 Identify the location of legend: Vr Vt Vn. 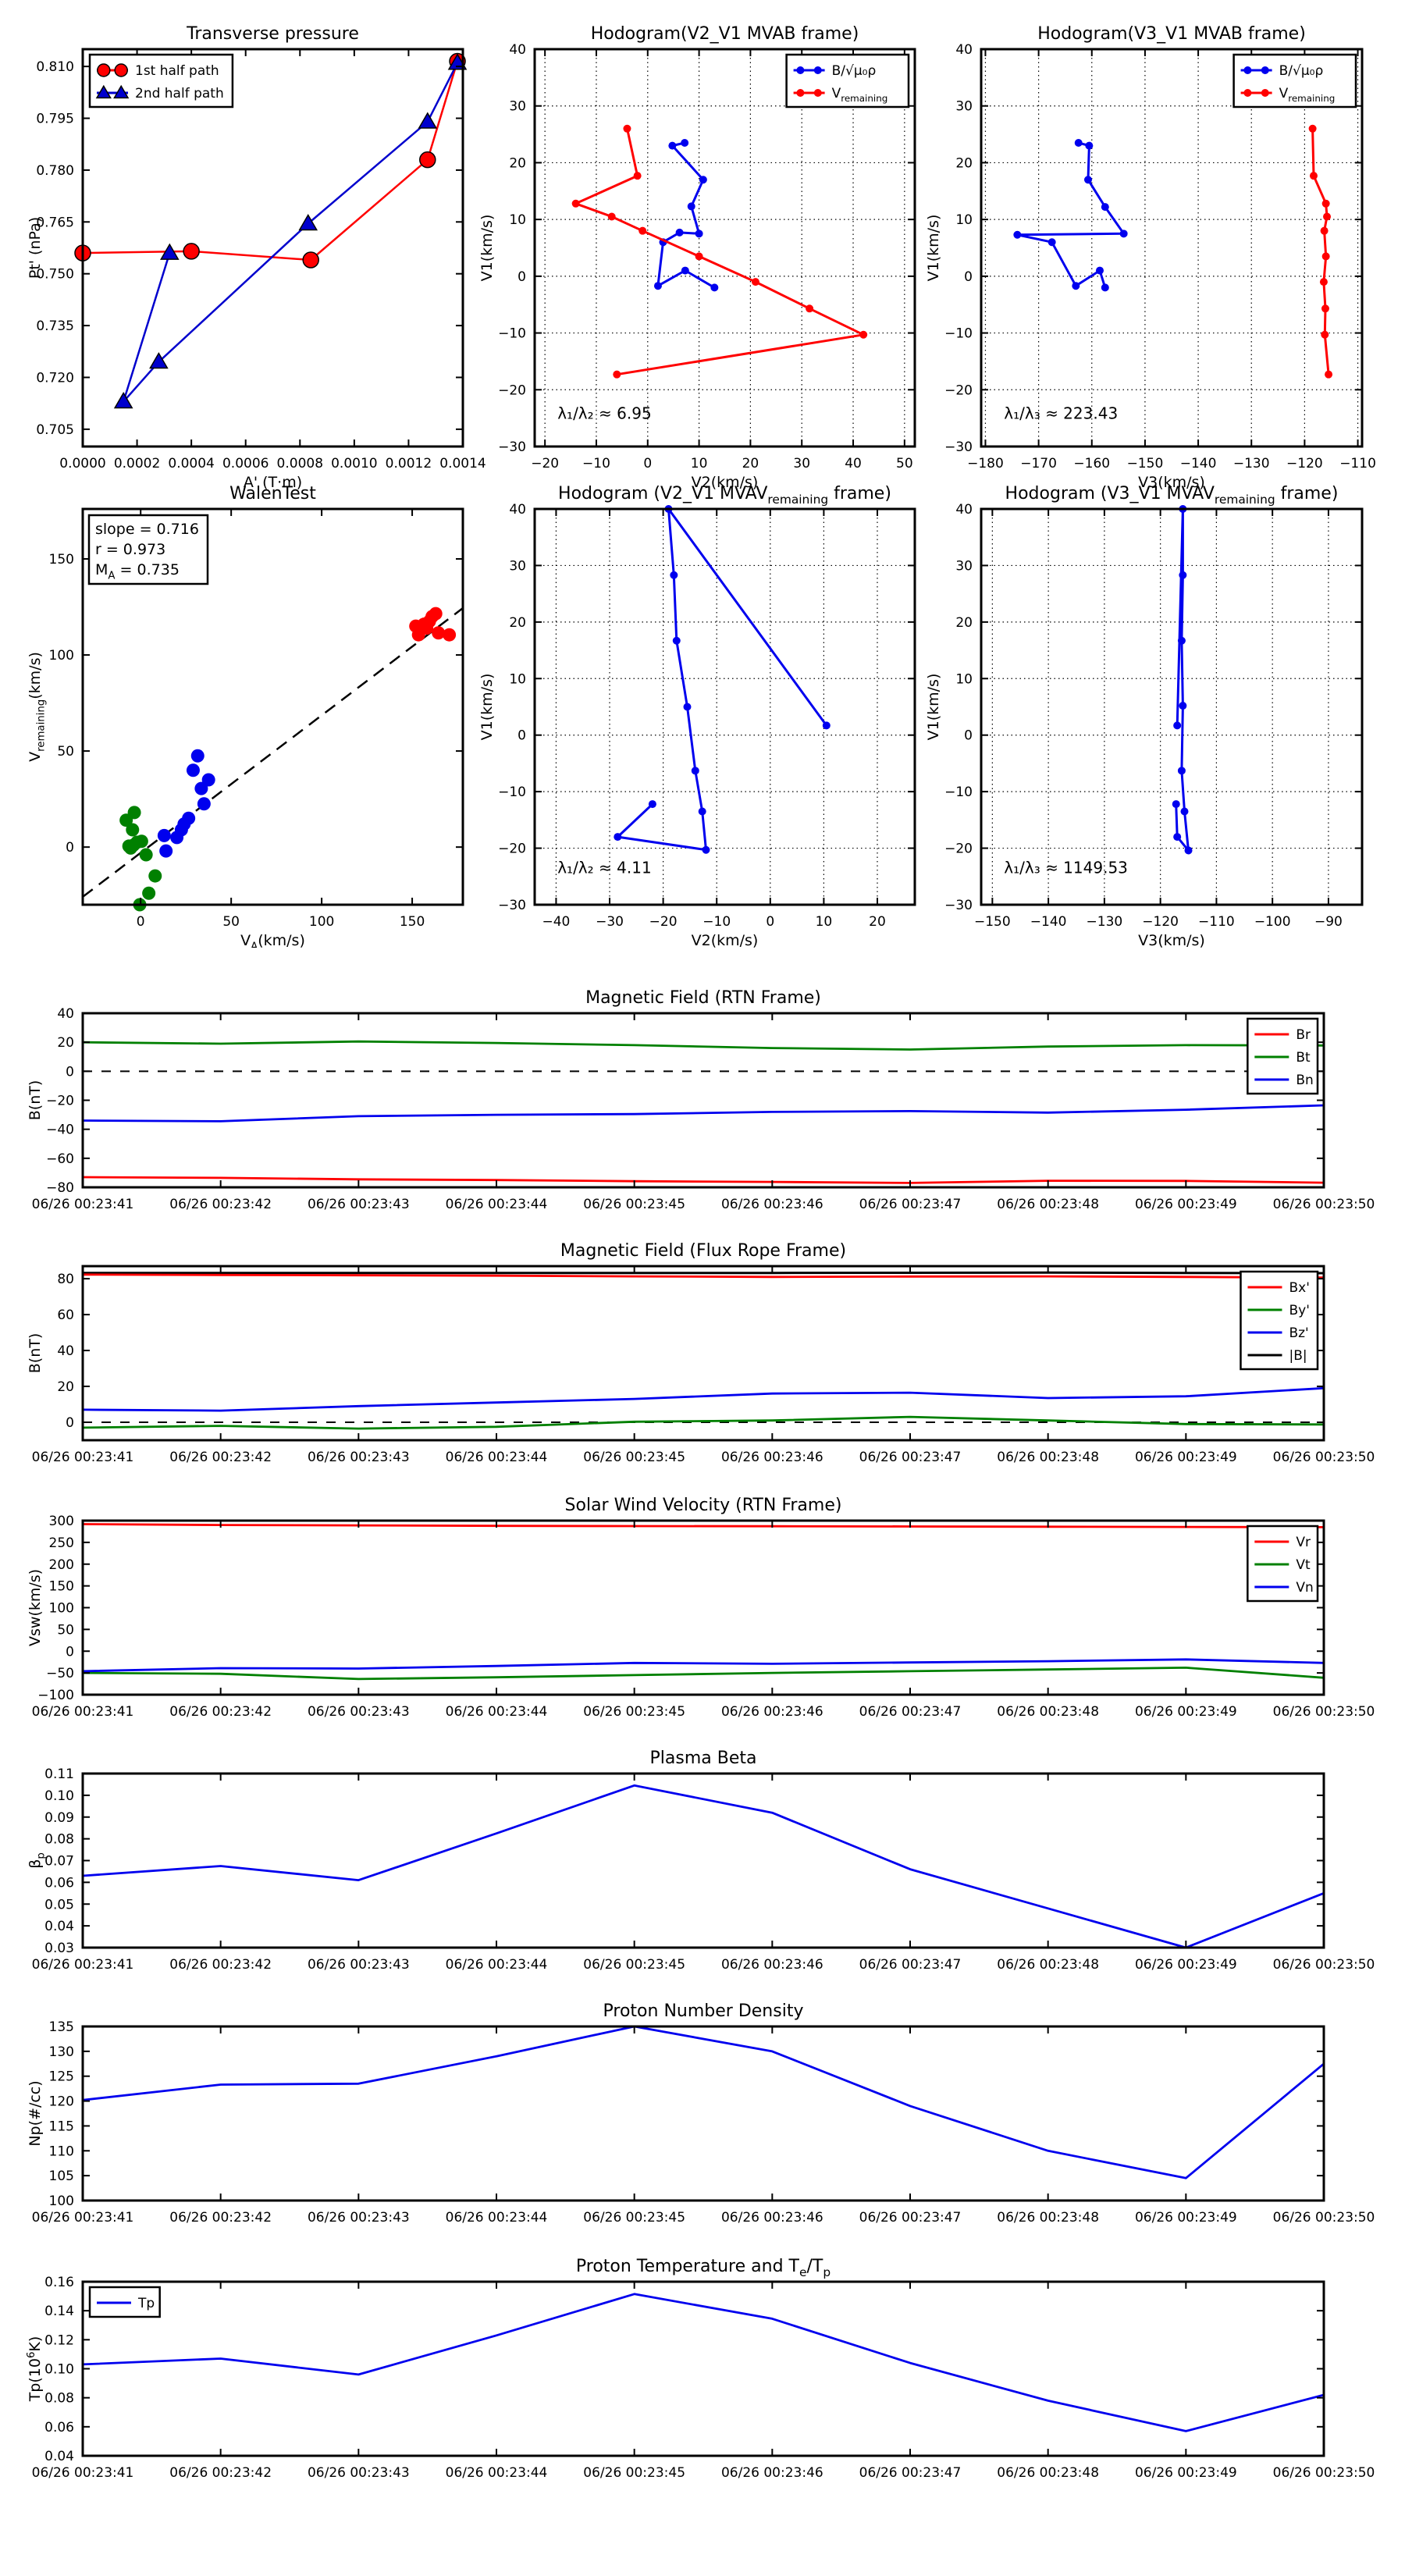
(1283, 1564).